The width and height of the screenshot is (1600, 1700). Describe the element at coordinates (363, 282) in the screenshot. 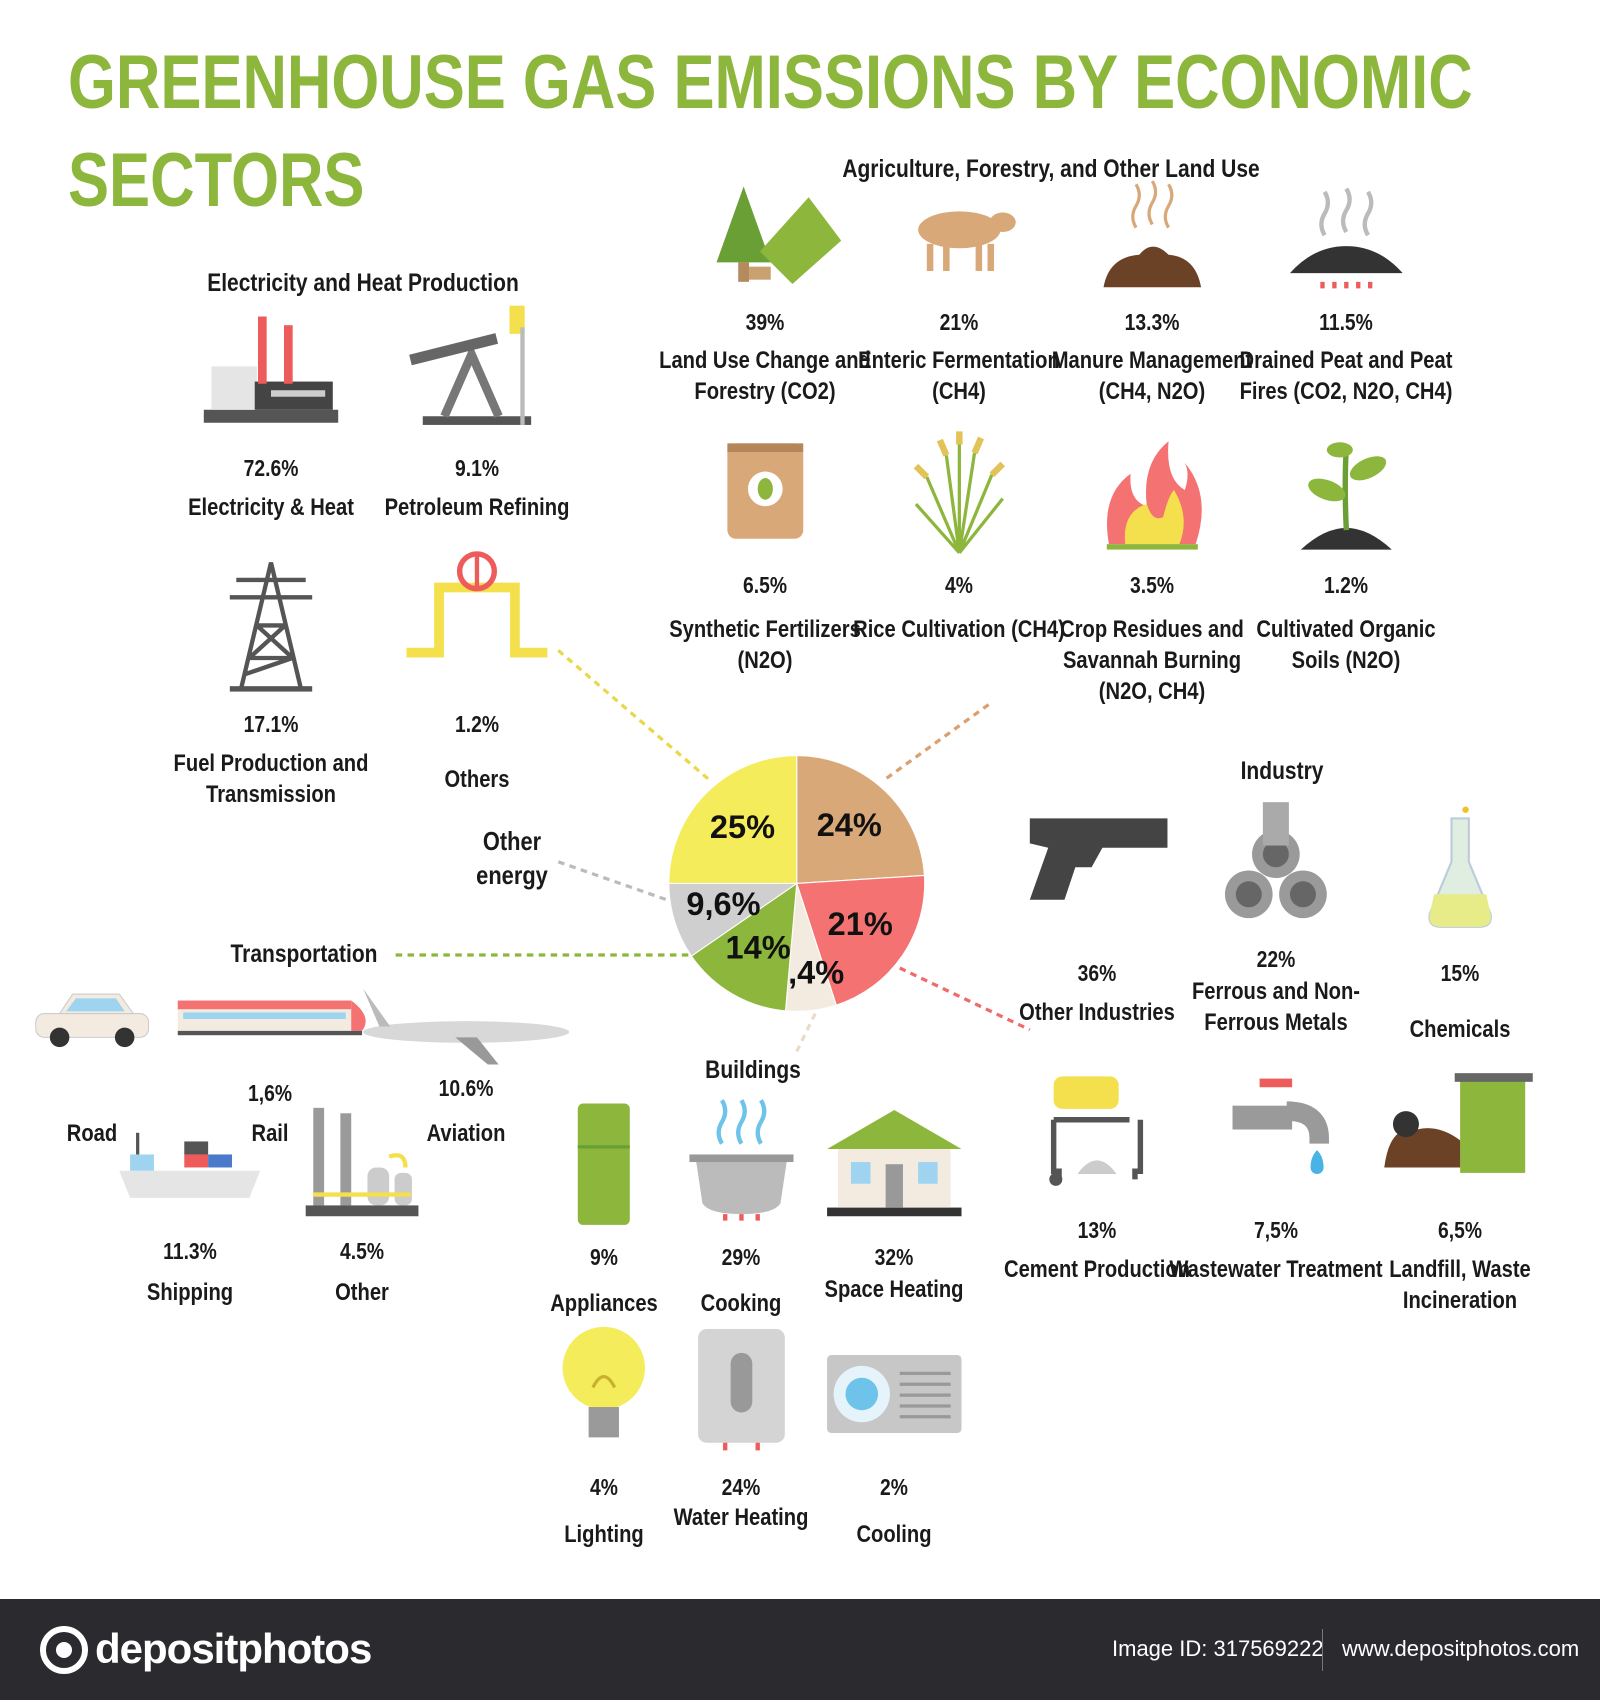

I see `section-header: Electricity and Heat Production` at that location.